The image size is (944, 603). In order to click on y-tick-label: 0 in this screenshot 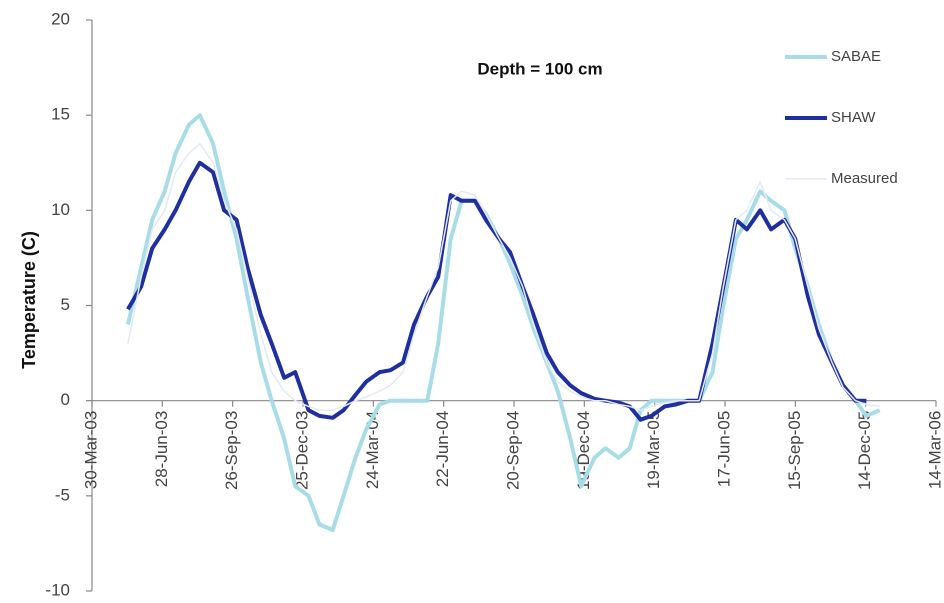, I will do `click(65, 399)`.